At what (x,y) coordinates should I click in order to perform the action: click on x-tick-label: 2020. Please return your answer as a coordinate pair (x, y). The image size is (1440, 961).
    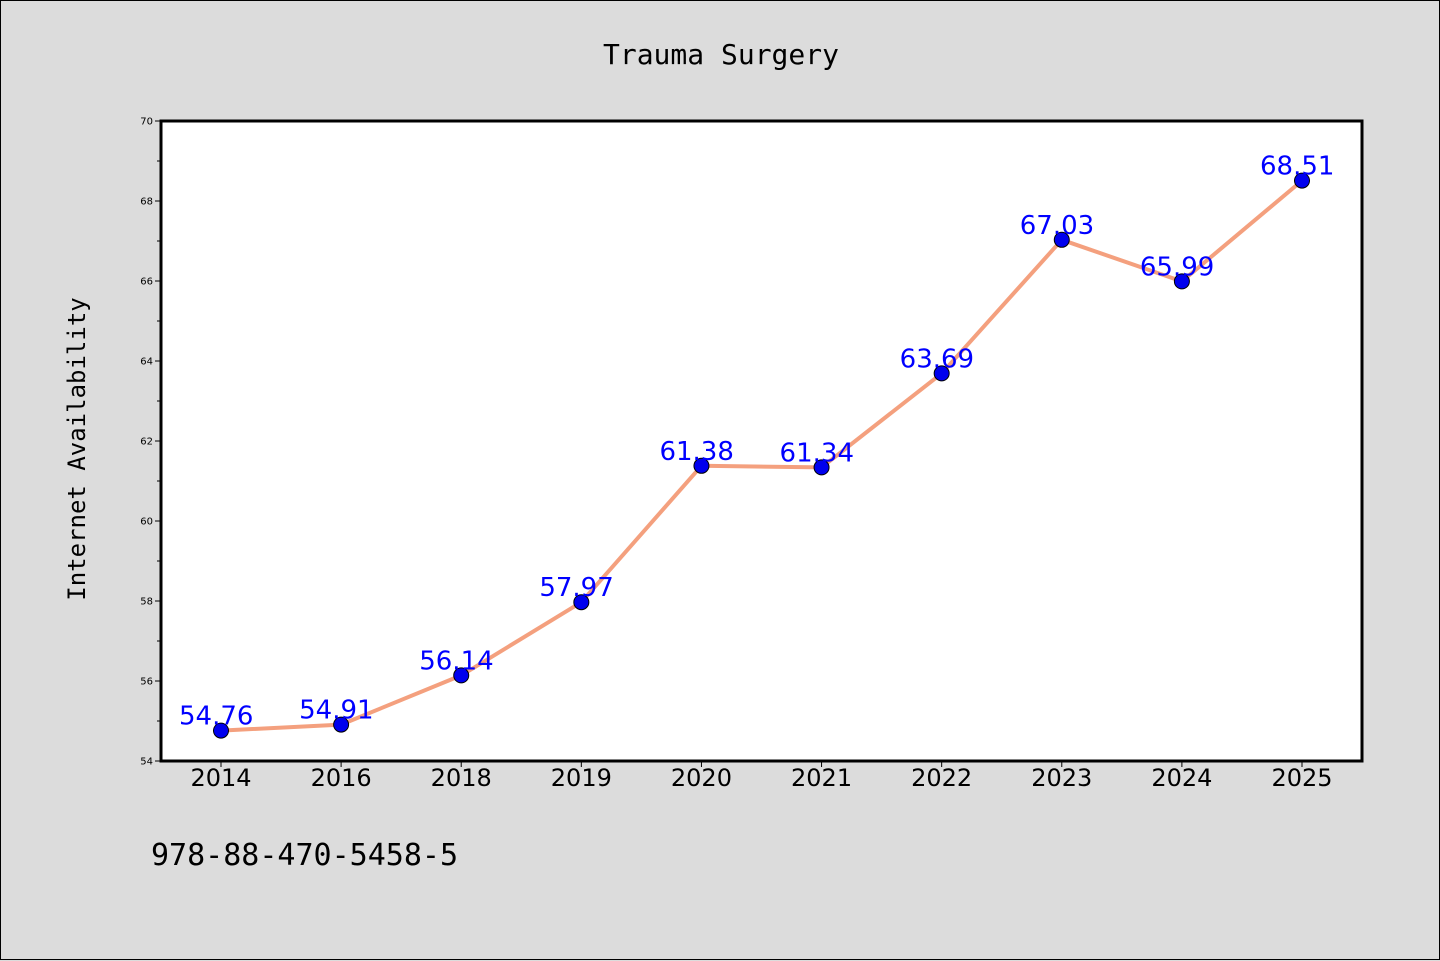
    Looking at the image, I should click on (701, 778).